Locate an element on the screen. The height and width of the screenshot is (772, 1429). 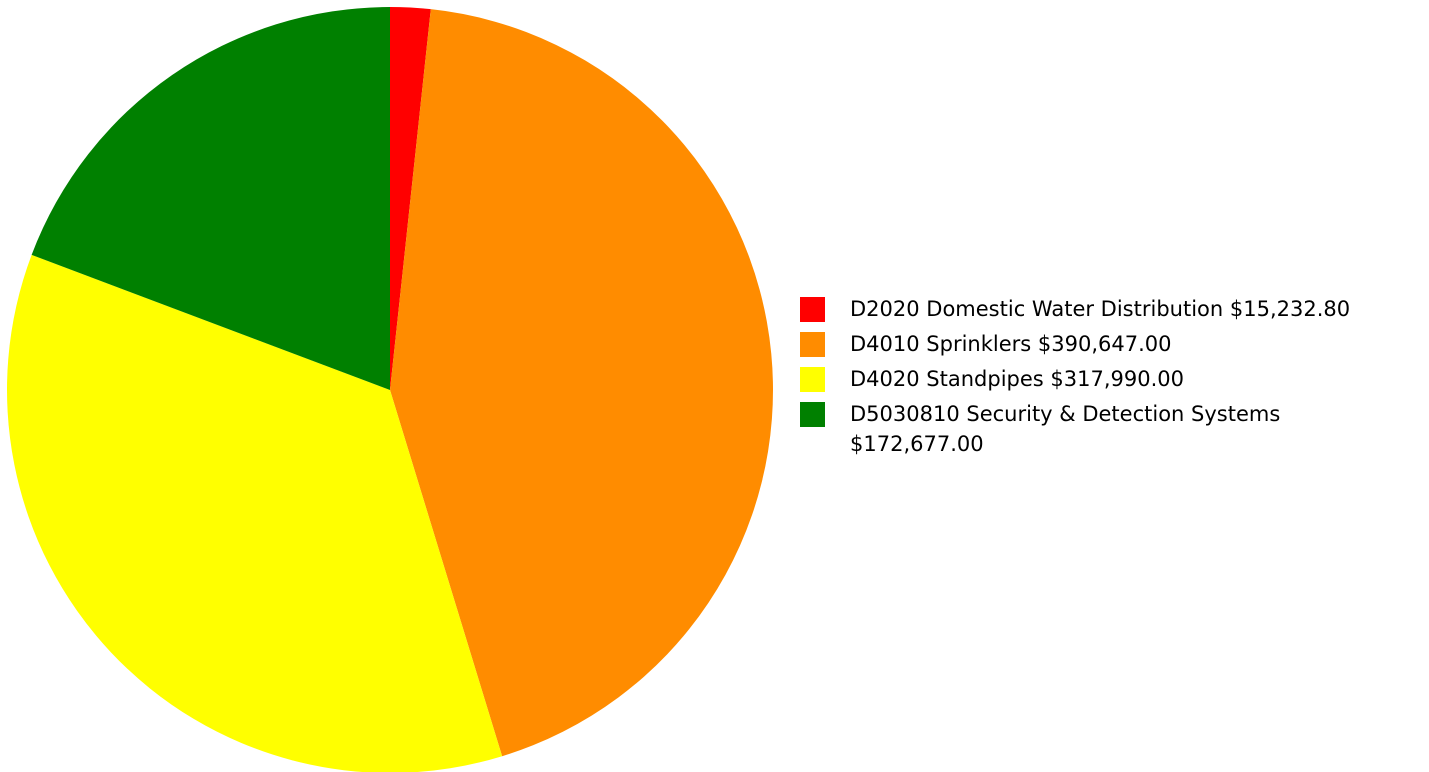
legend-text-domestic-water: D2020 Domestic Water Distribution is located at coordinates (1037, 309).